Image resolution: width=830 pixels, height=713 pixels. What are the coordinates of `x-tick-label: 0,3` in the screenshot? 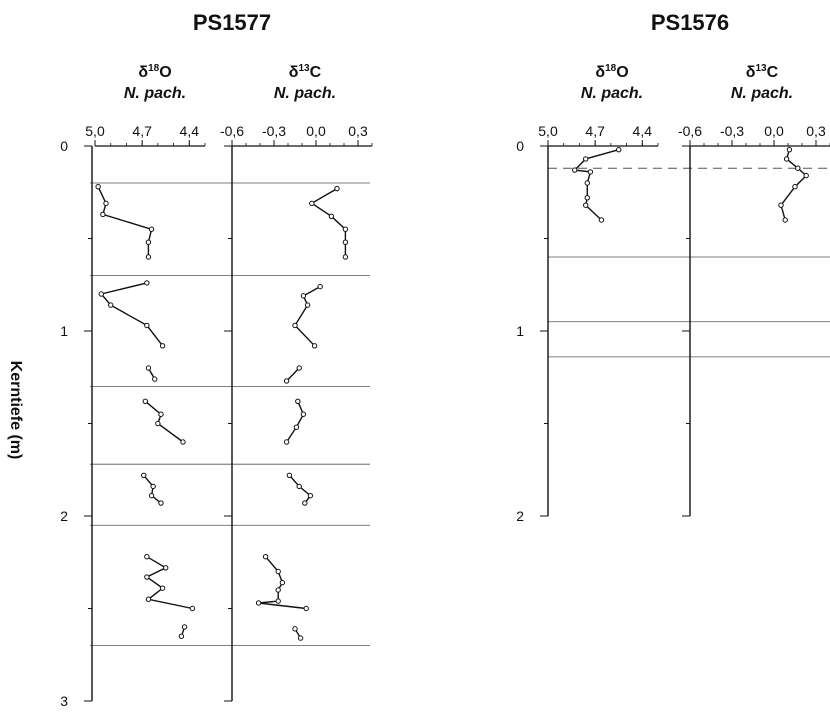 It's located at (358, 131).